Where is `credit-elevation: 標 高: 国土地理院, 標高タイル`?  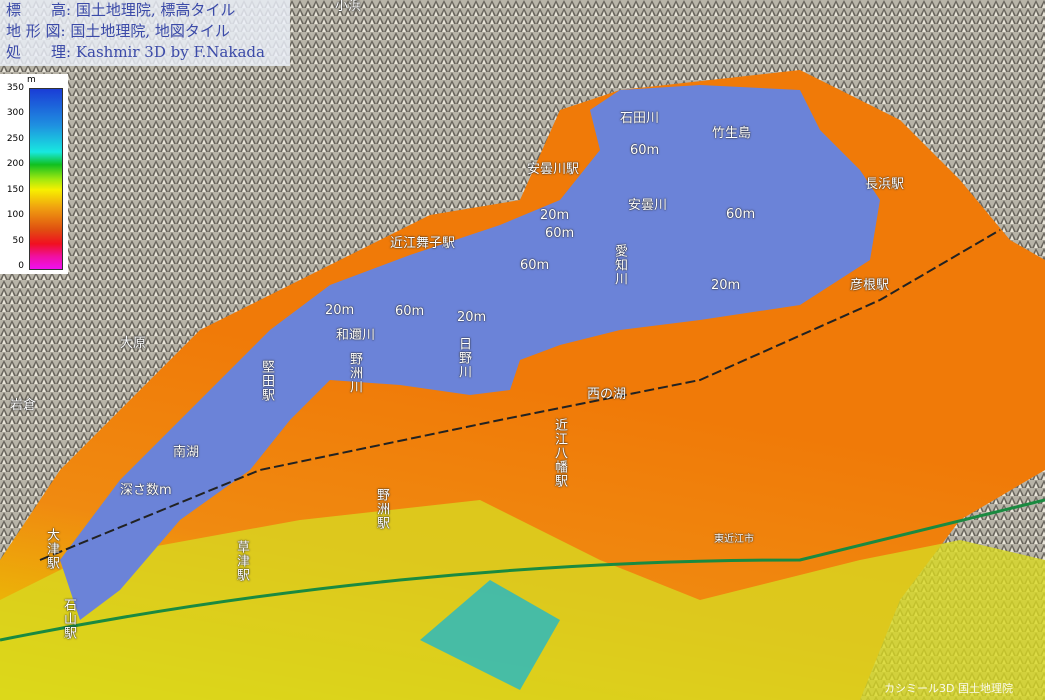 credit-elevation: 標 高: 国土地理院, 標高タイル is located at coordinates (121, 10).